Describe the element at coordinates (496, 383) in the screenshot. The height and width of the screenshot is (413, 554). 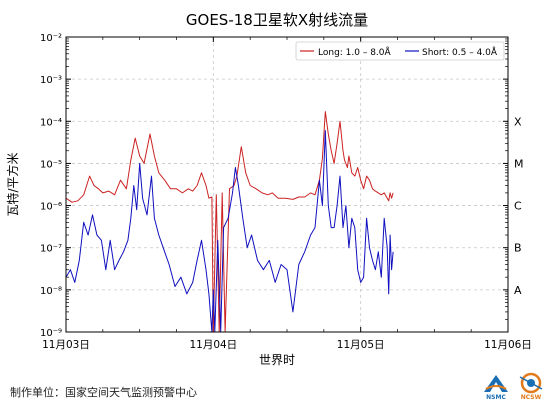
I see `nsmc-logo-icon` at that location.